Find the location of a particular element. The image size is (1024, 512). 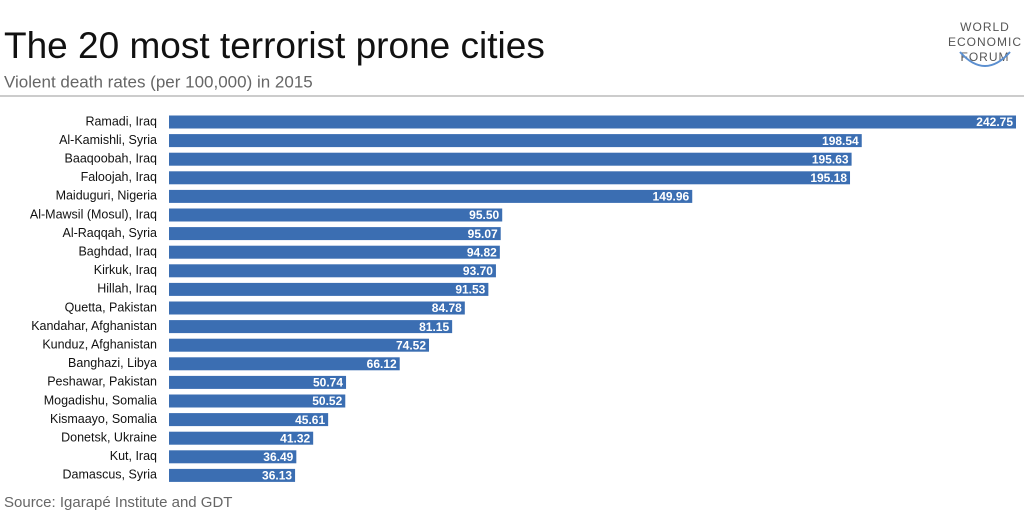

value-label: 198.54 is located at coordinates (840, 141).